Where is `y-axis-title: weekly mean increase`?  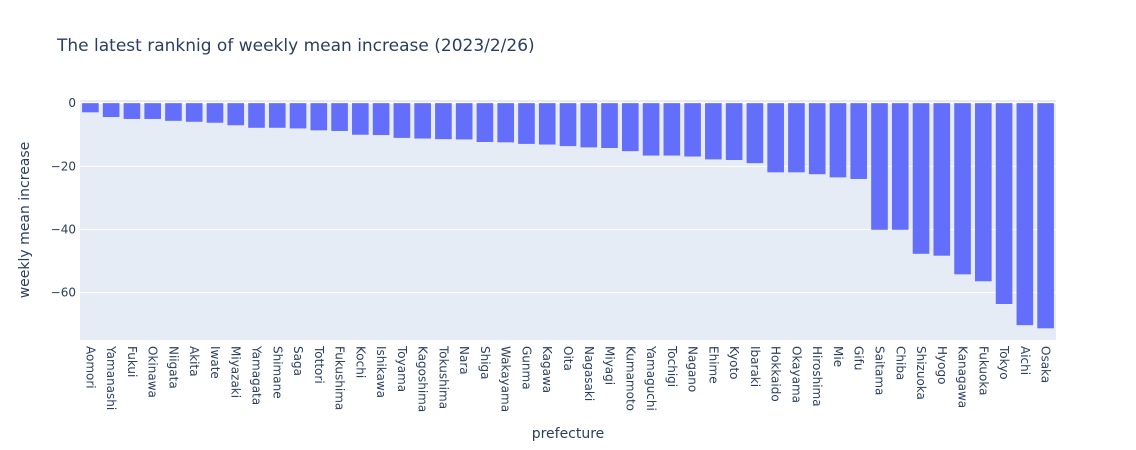
y-axis-title: weekly mean increase is located at coordinates (25, 220).